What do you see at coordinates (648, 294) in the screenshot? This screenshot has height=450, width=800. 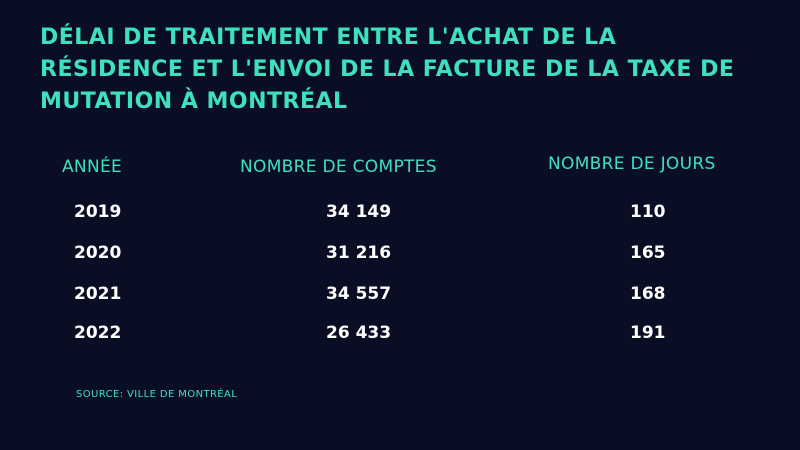 I see `cell-days: 168` at bounding box center [648, 294].